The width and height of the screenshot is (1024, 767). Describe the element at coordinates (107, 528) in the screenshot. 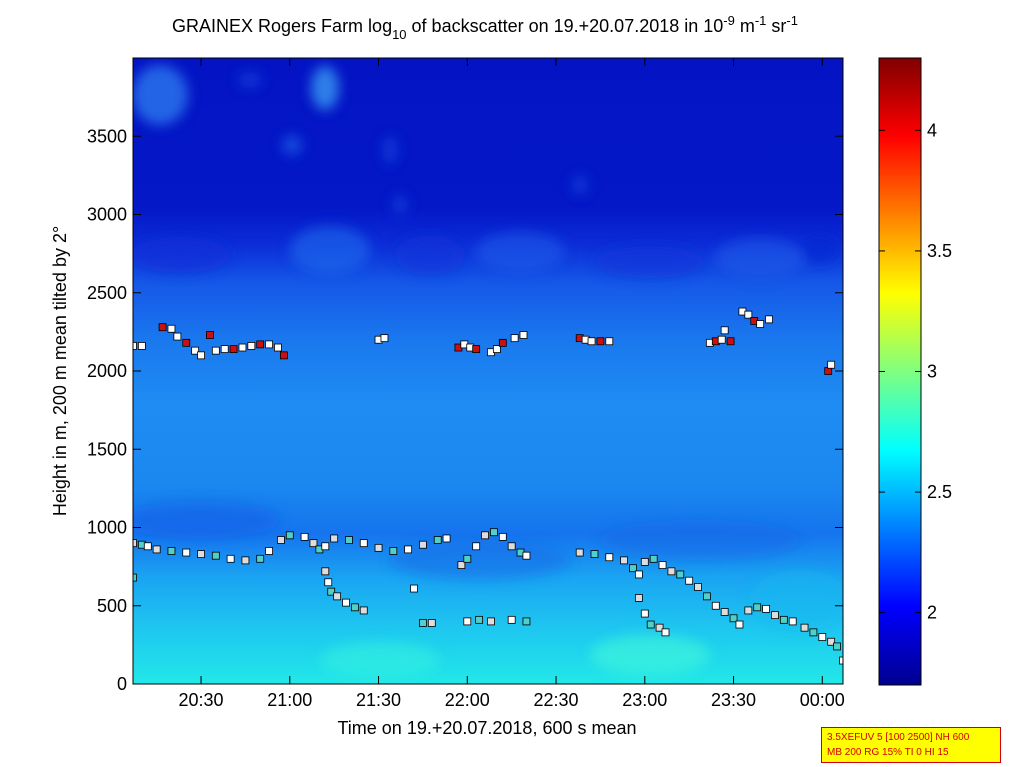

I see `y-tick-label-2: 1000` at that location.